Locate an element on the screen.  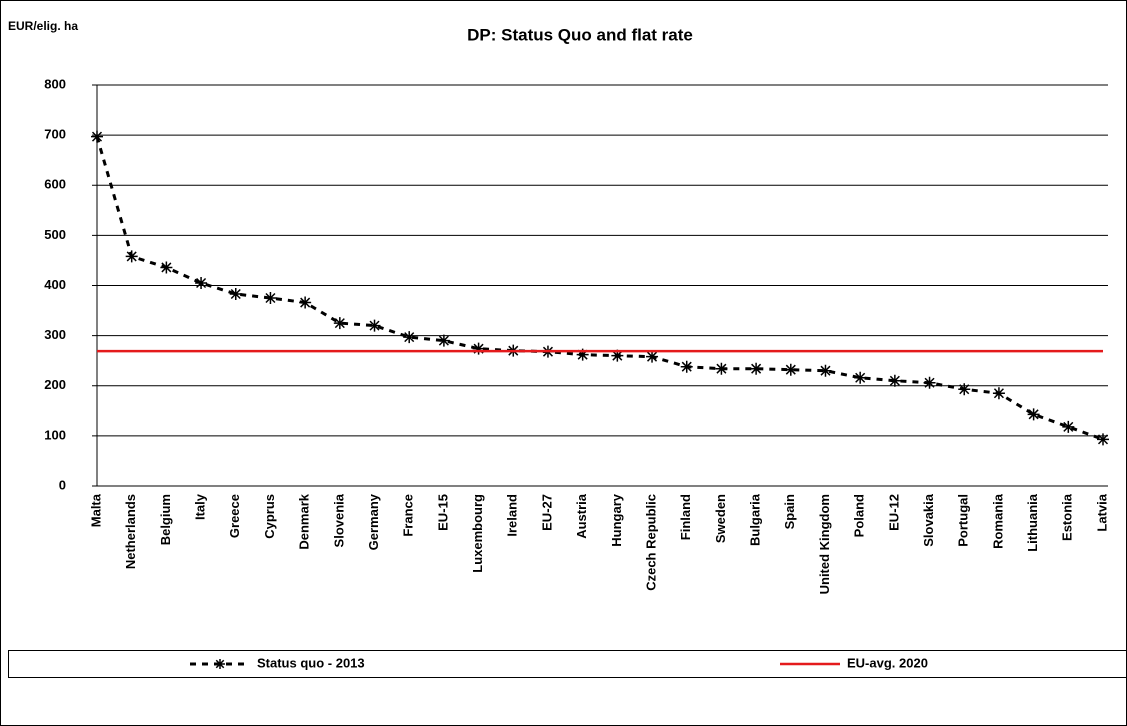
x-tick-label: Belgium is located at coordinates (165, 519).